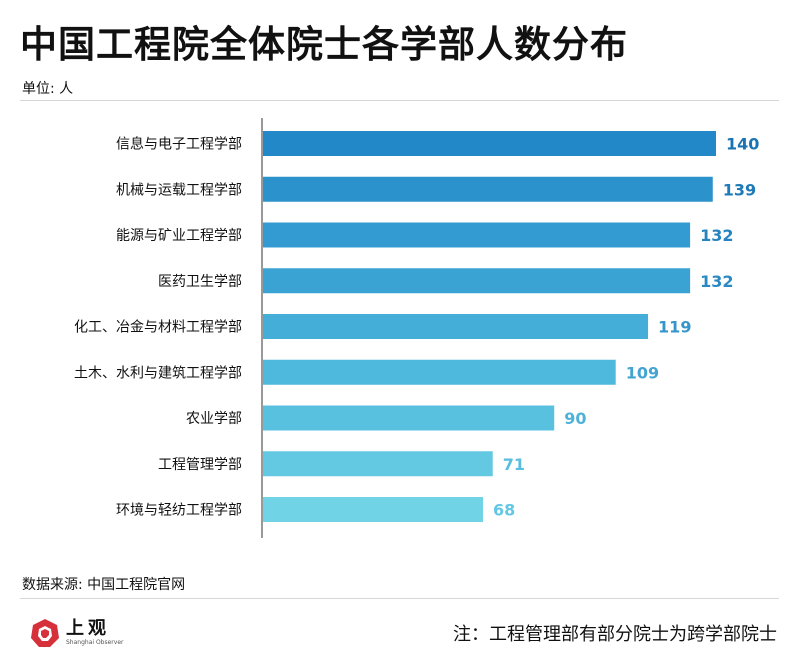  Describe the element at coordinates (399, 100) in the screenshot. I see `top-divider` at that location.